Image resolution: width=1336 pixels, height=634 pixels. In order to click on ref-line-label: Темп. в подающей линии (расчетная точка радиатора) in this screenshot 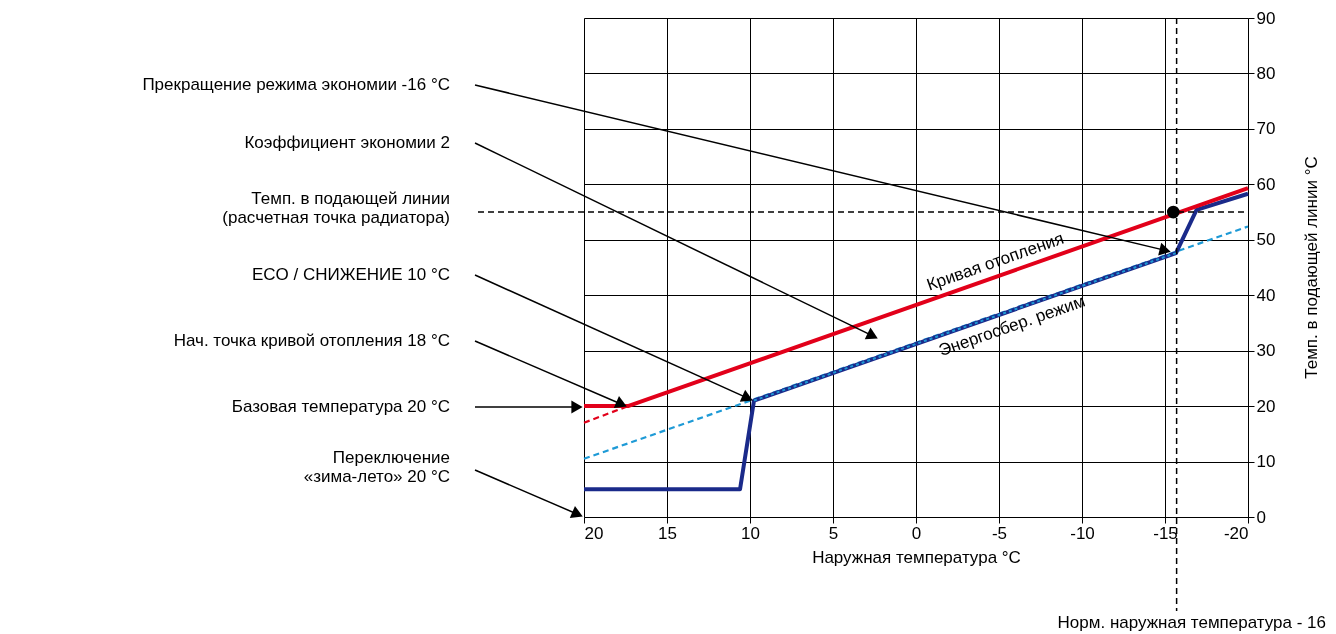, I will do `click(336, 208)`.